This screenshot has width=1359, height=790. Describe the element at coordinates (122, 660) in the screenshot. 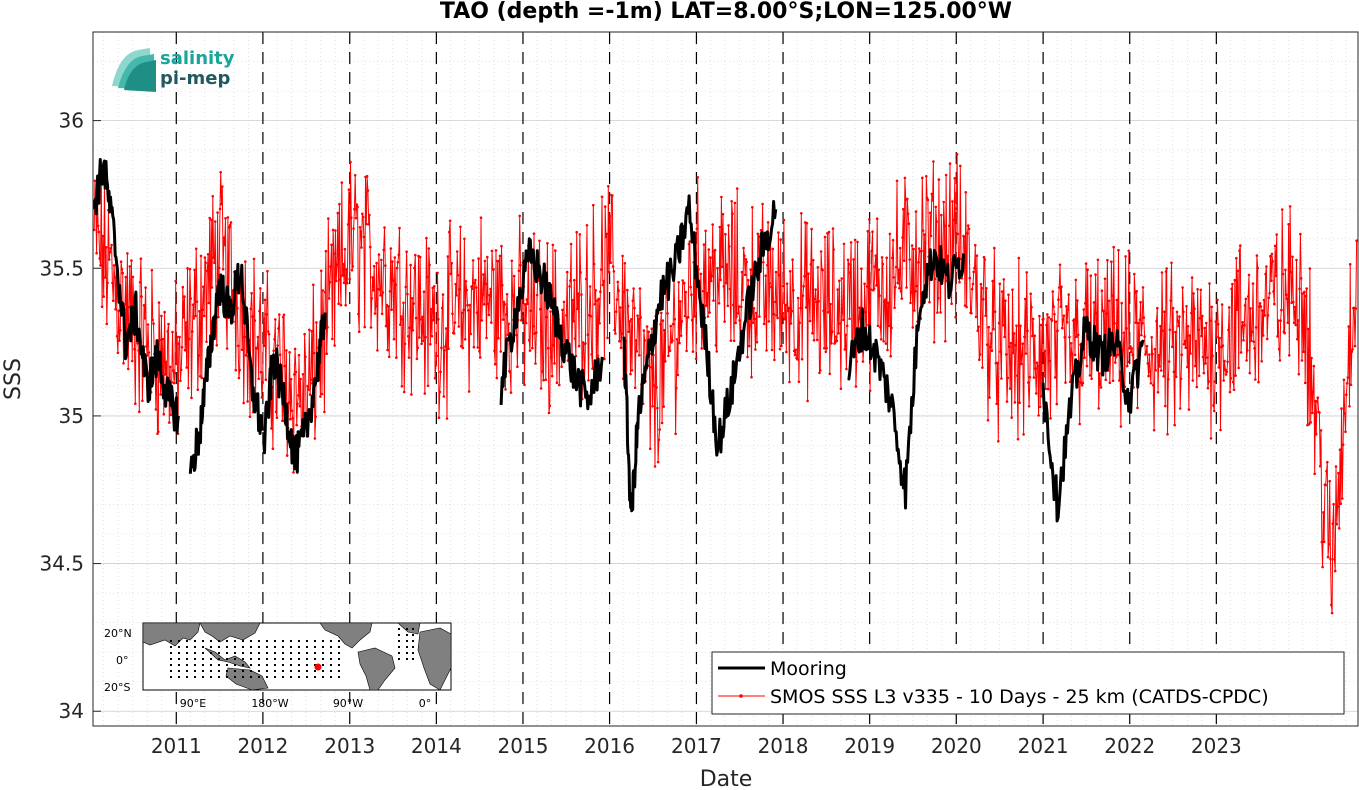

I see `map-lat-label-0: 0°` at that location.